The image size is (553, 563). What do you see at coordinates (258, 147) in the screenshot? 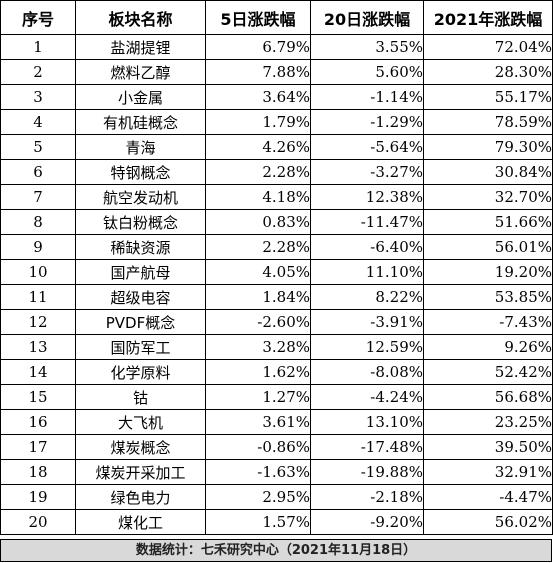
I see `cell-change-5day: 4.26%` at bounding box center [258, 147].